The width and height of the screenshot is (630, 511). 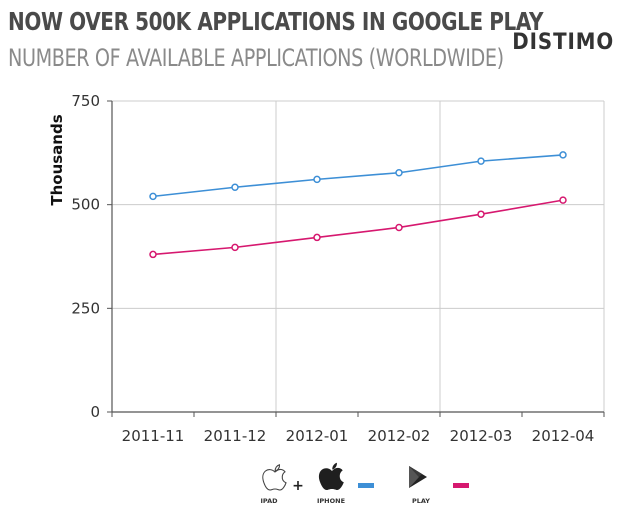 I want to click on x-tick-label: 2011-12, so click(x=235, y=436).